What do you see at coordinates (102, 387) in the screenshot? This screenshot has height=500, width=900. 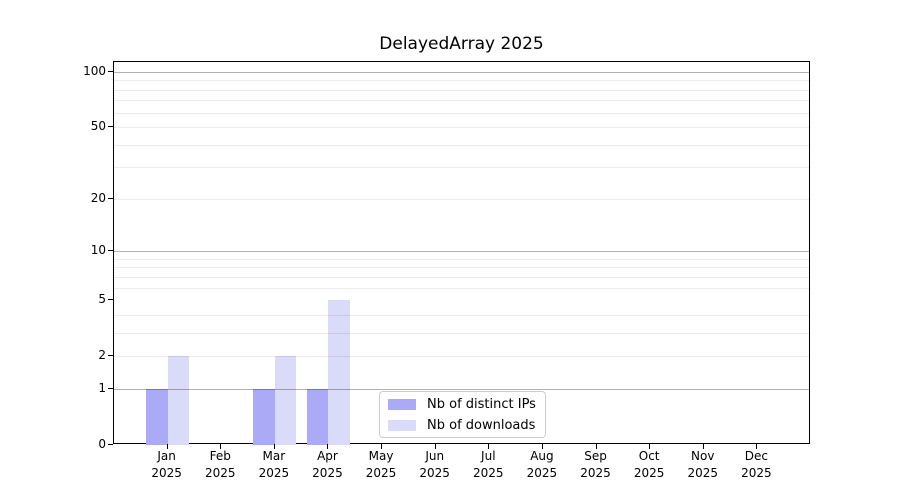 I see `y-tick-label-1: 1` at bounding box center [102, 387].